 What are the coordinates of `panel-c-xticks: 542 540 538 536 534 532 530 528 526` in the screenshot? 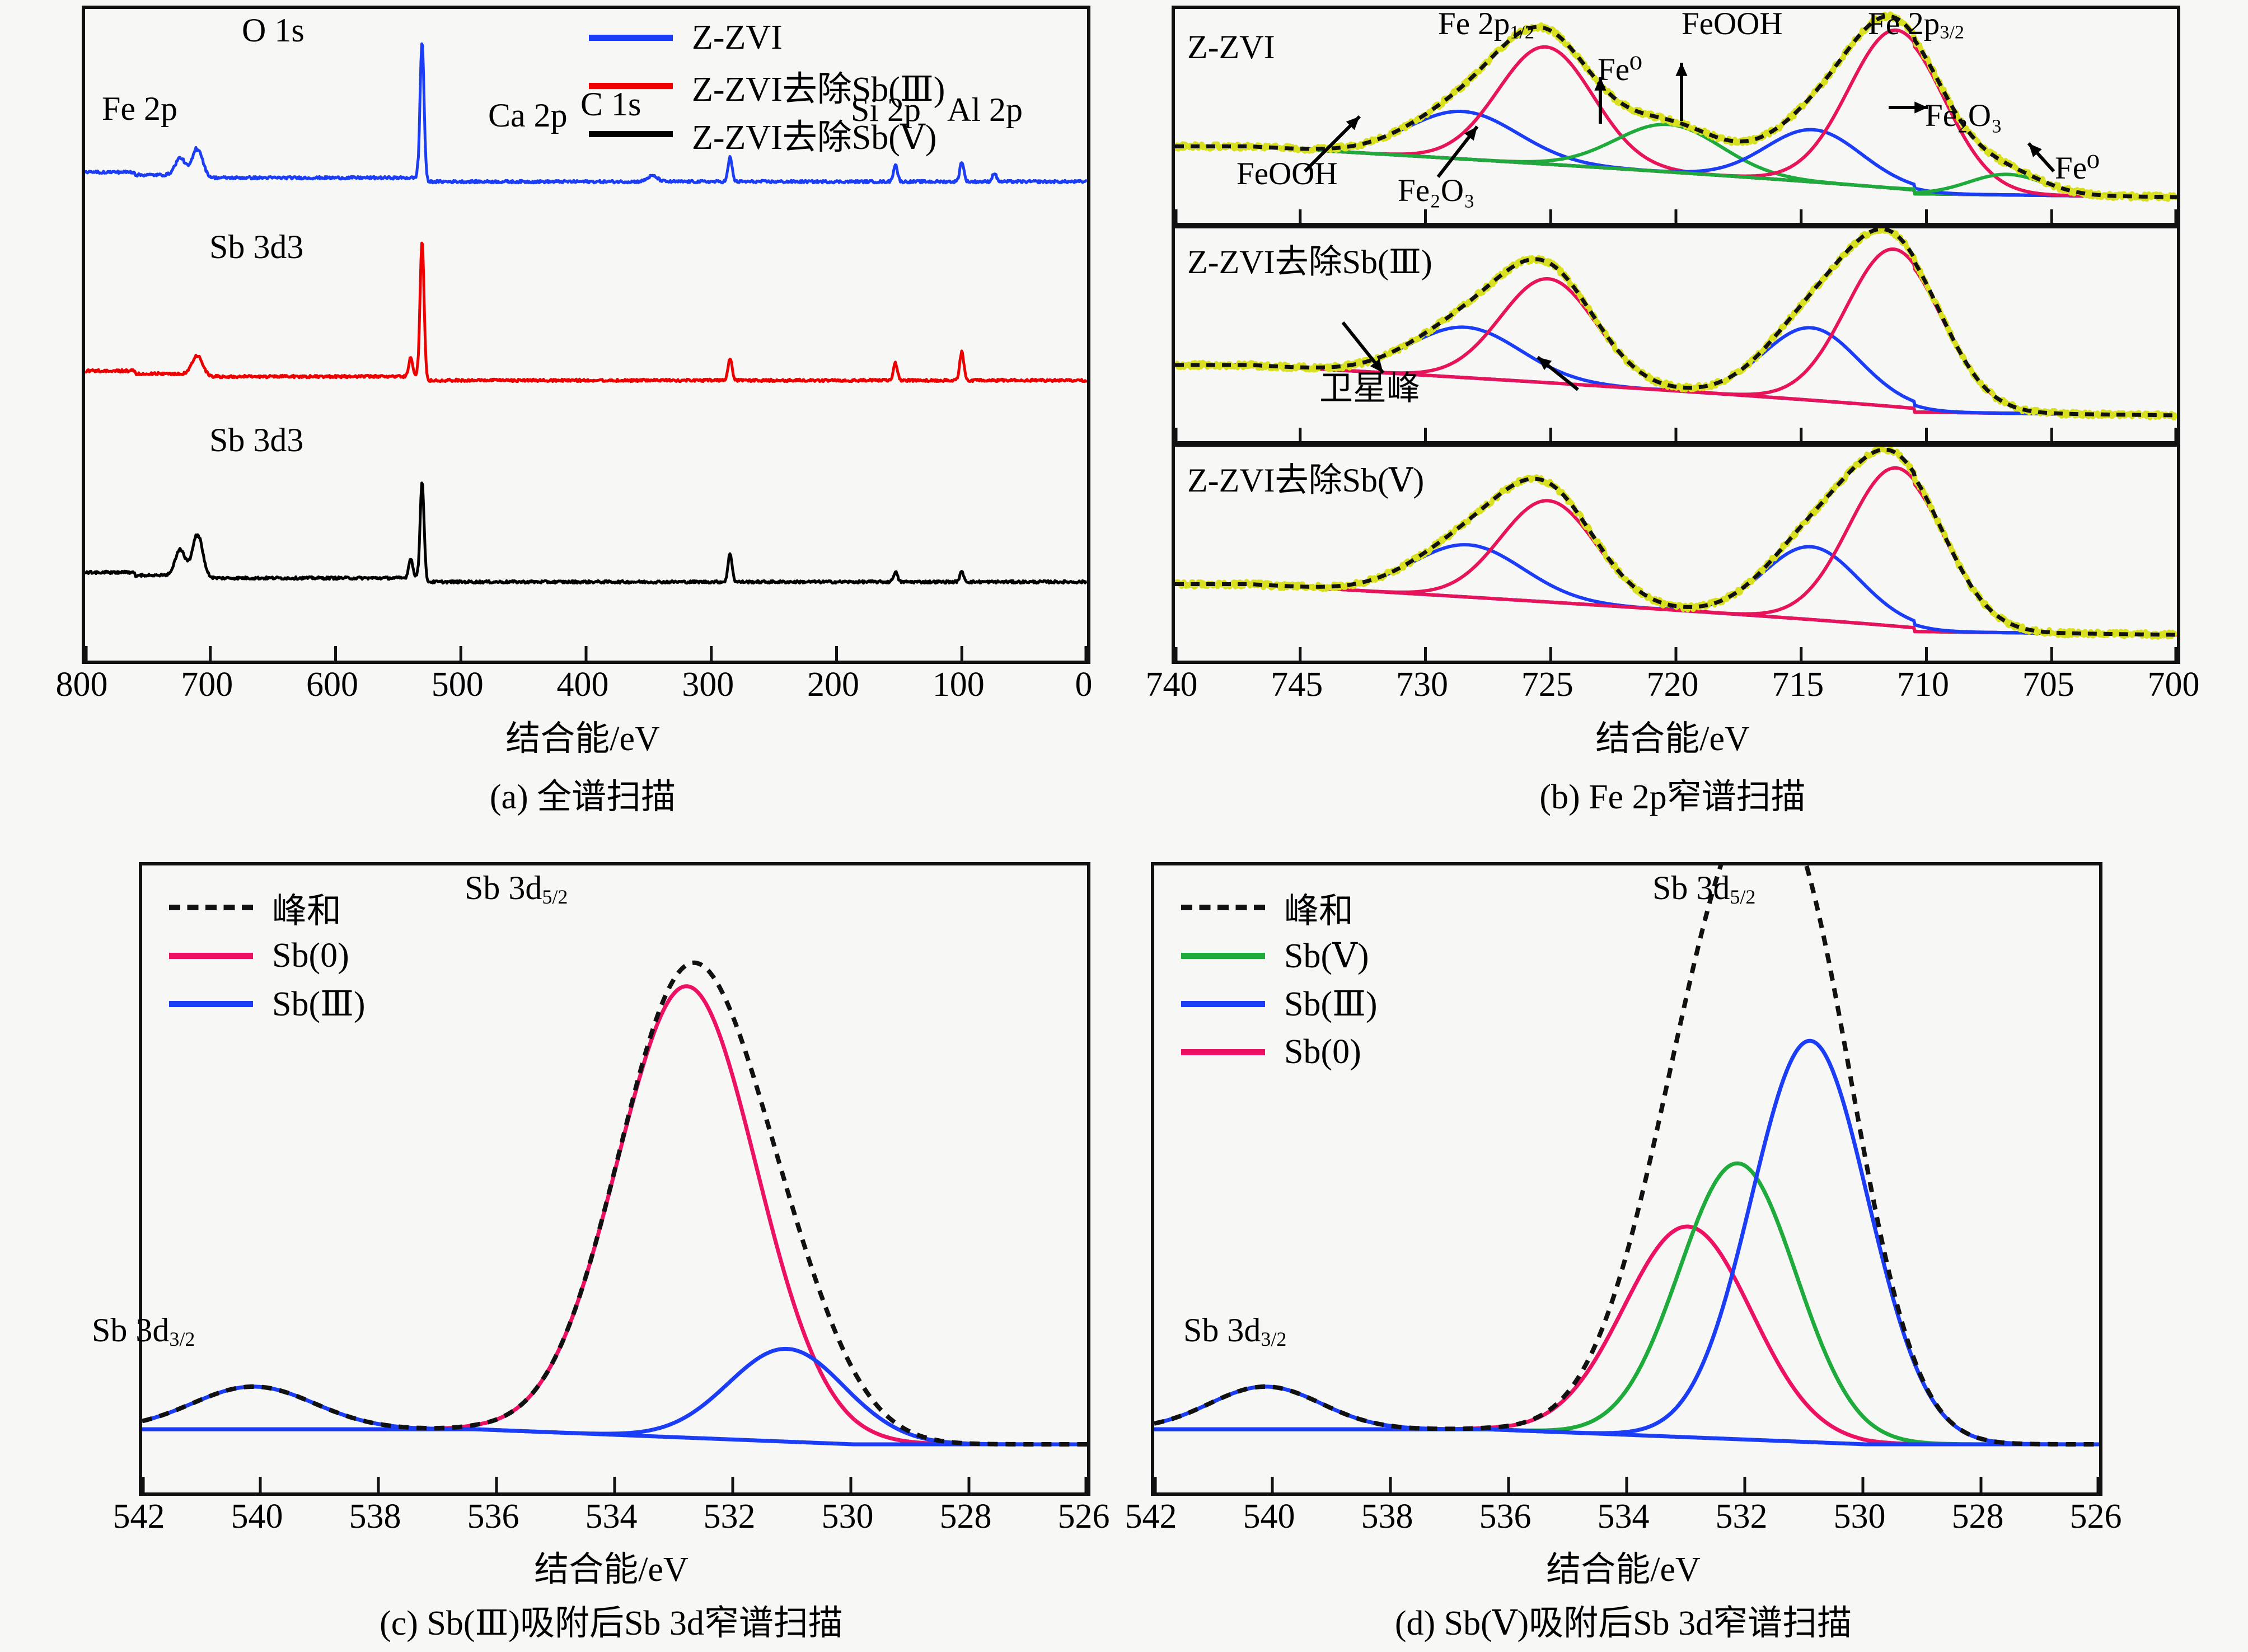 It's located at (611, 1516).